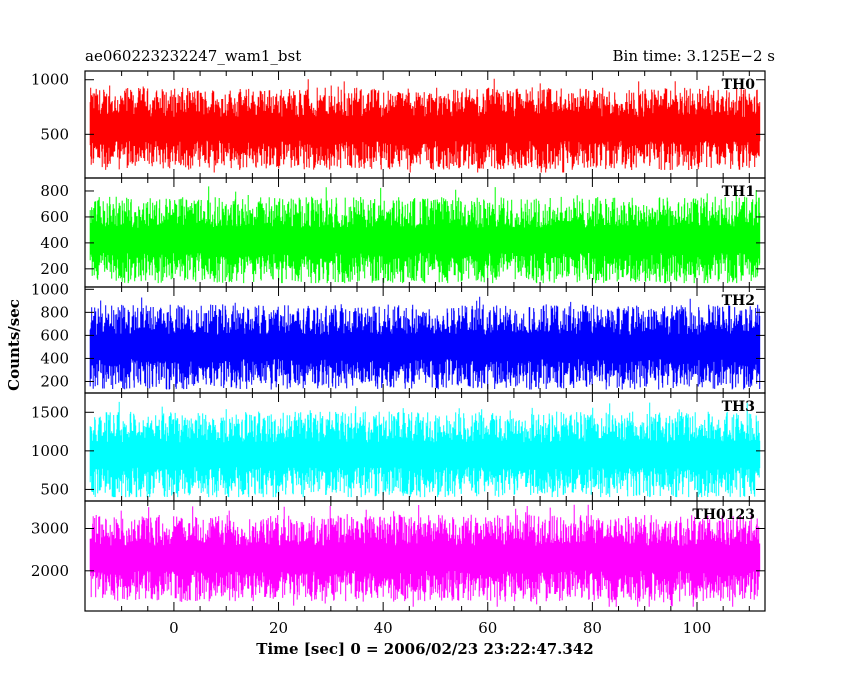  Describe the element at coordinates (425, 343) in the screenshot. I see `series-th2-line` at that location.